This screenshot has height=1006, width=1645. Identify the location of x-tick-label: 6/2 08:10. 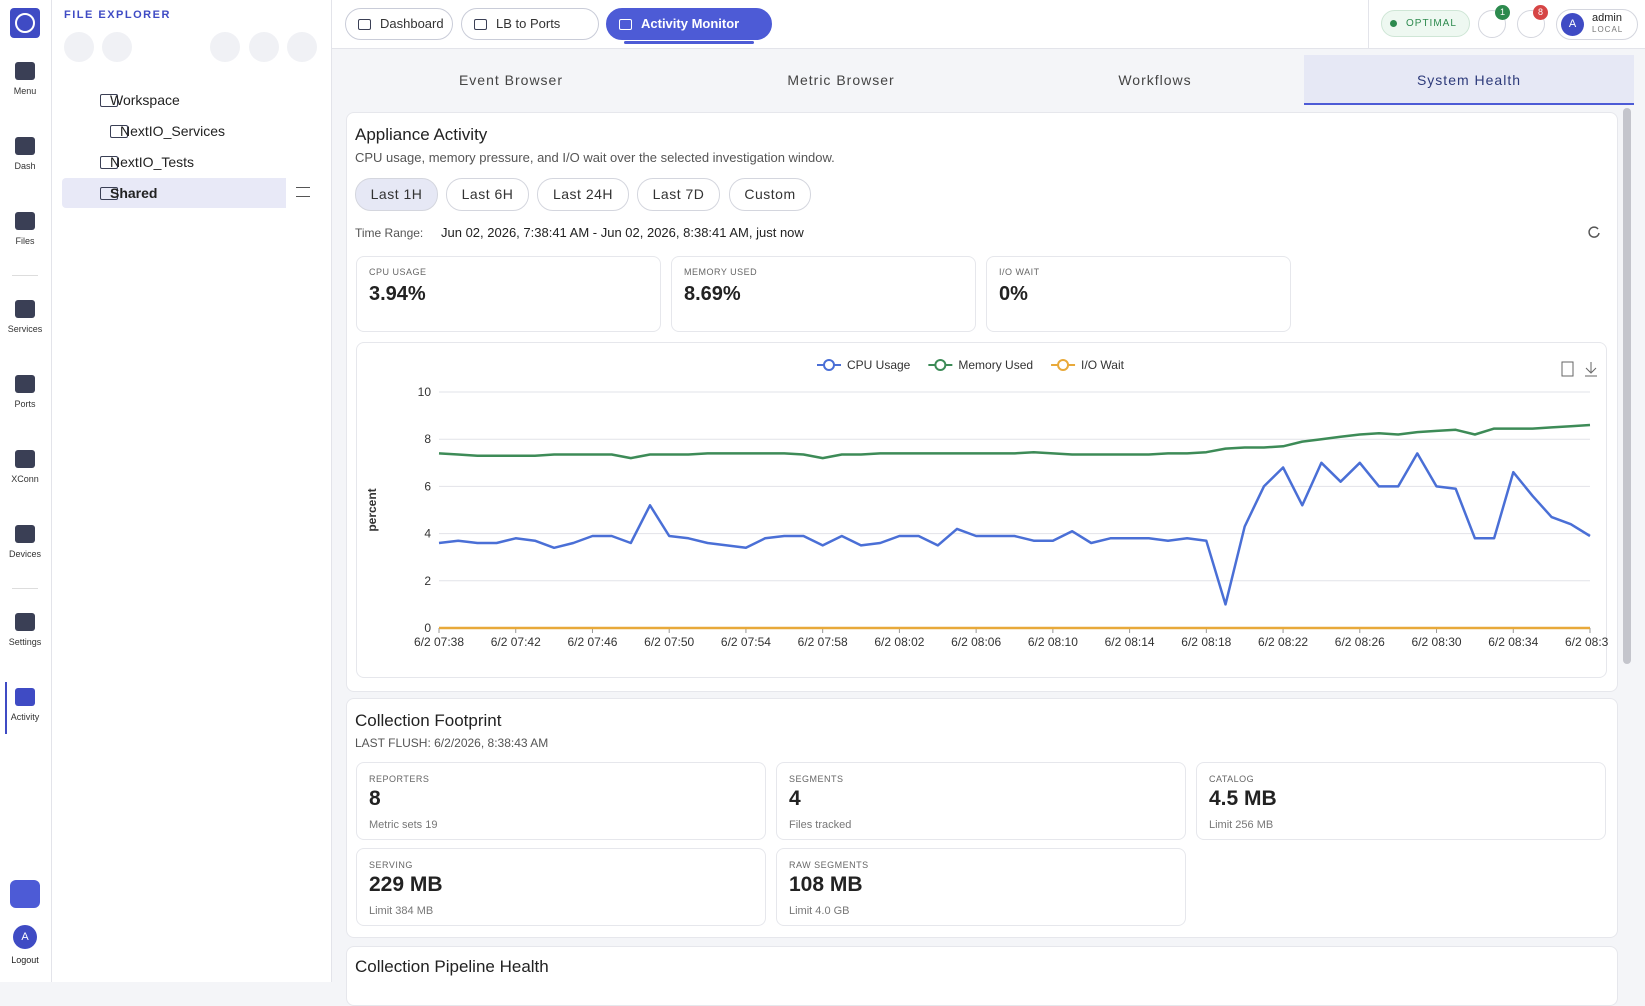
(1053, 642).